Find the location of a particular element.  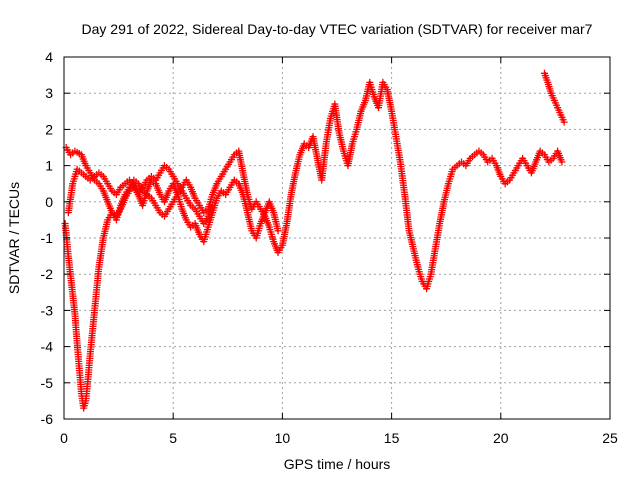

x-tick-label: 25 is located at coordinates (610, 438).